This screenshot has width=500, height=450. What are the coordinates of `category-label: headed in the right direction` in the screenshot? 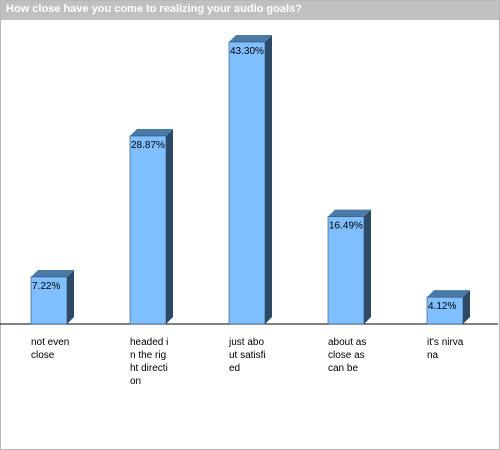 It's located at (149, 362).